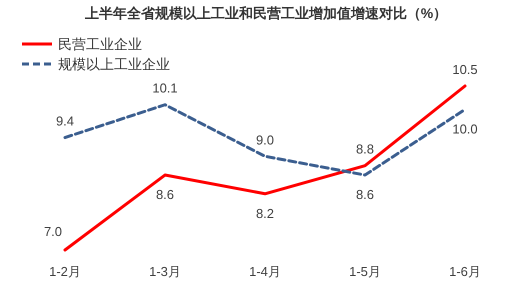 Image resolution: width=532 pixels, height=290 pixels. Describe the element at coordinates (114, 64) in the screenshot. I see `legend-label: 规模以上工业企业` at that location.